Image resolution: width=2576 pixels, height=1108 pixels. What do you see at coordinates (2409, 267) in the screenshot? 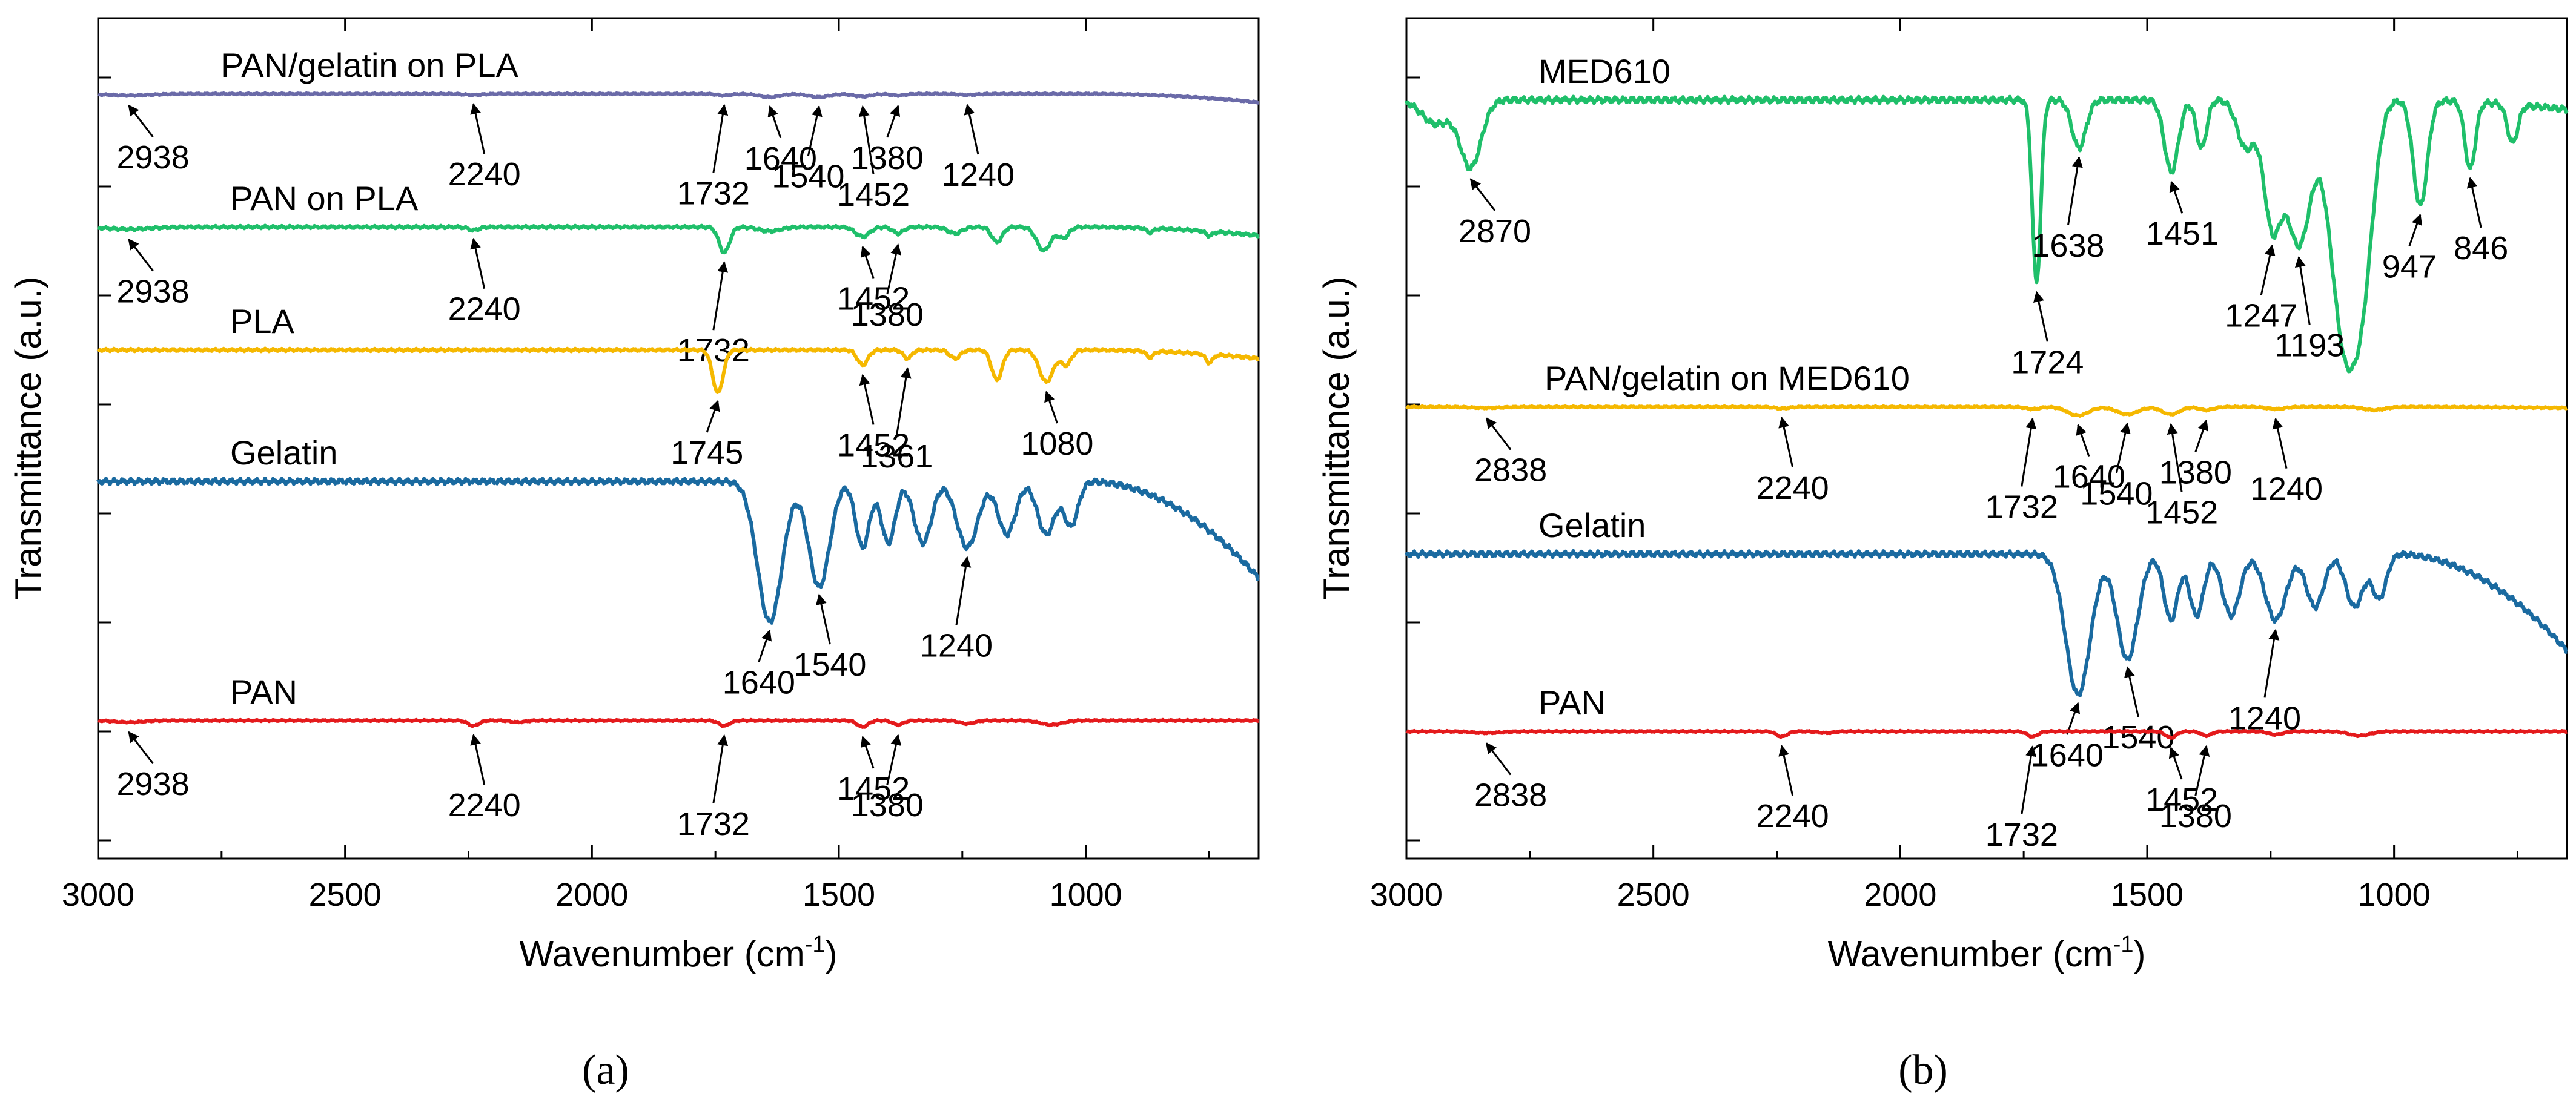
I see `peak-label: 947` at bounding box center [2409, 267].